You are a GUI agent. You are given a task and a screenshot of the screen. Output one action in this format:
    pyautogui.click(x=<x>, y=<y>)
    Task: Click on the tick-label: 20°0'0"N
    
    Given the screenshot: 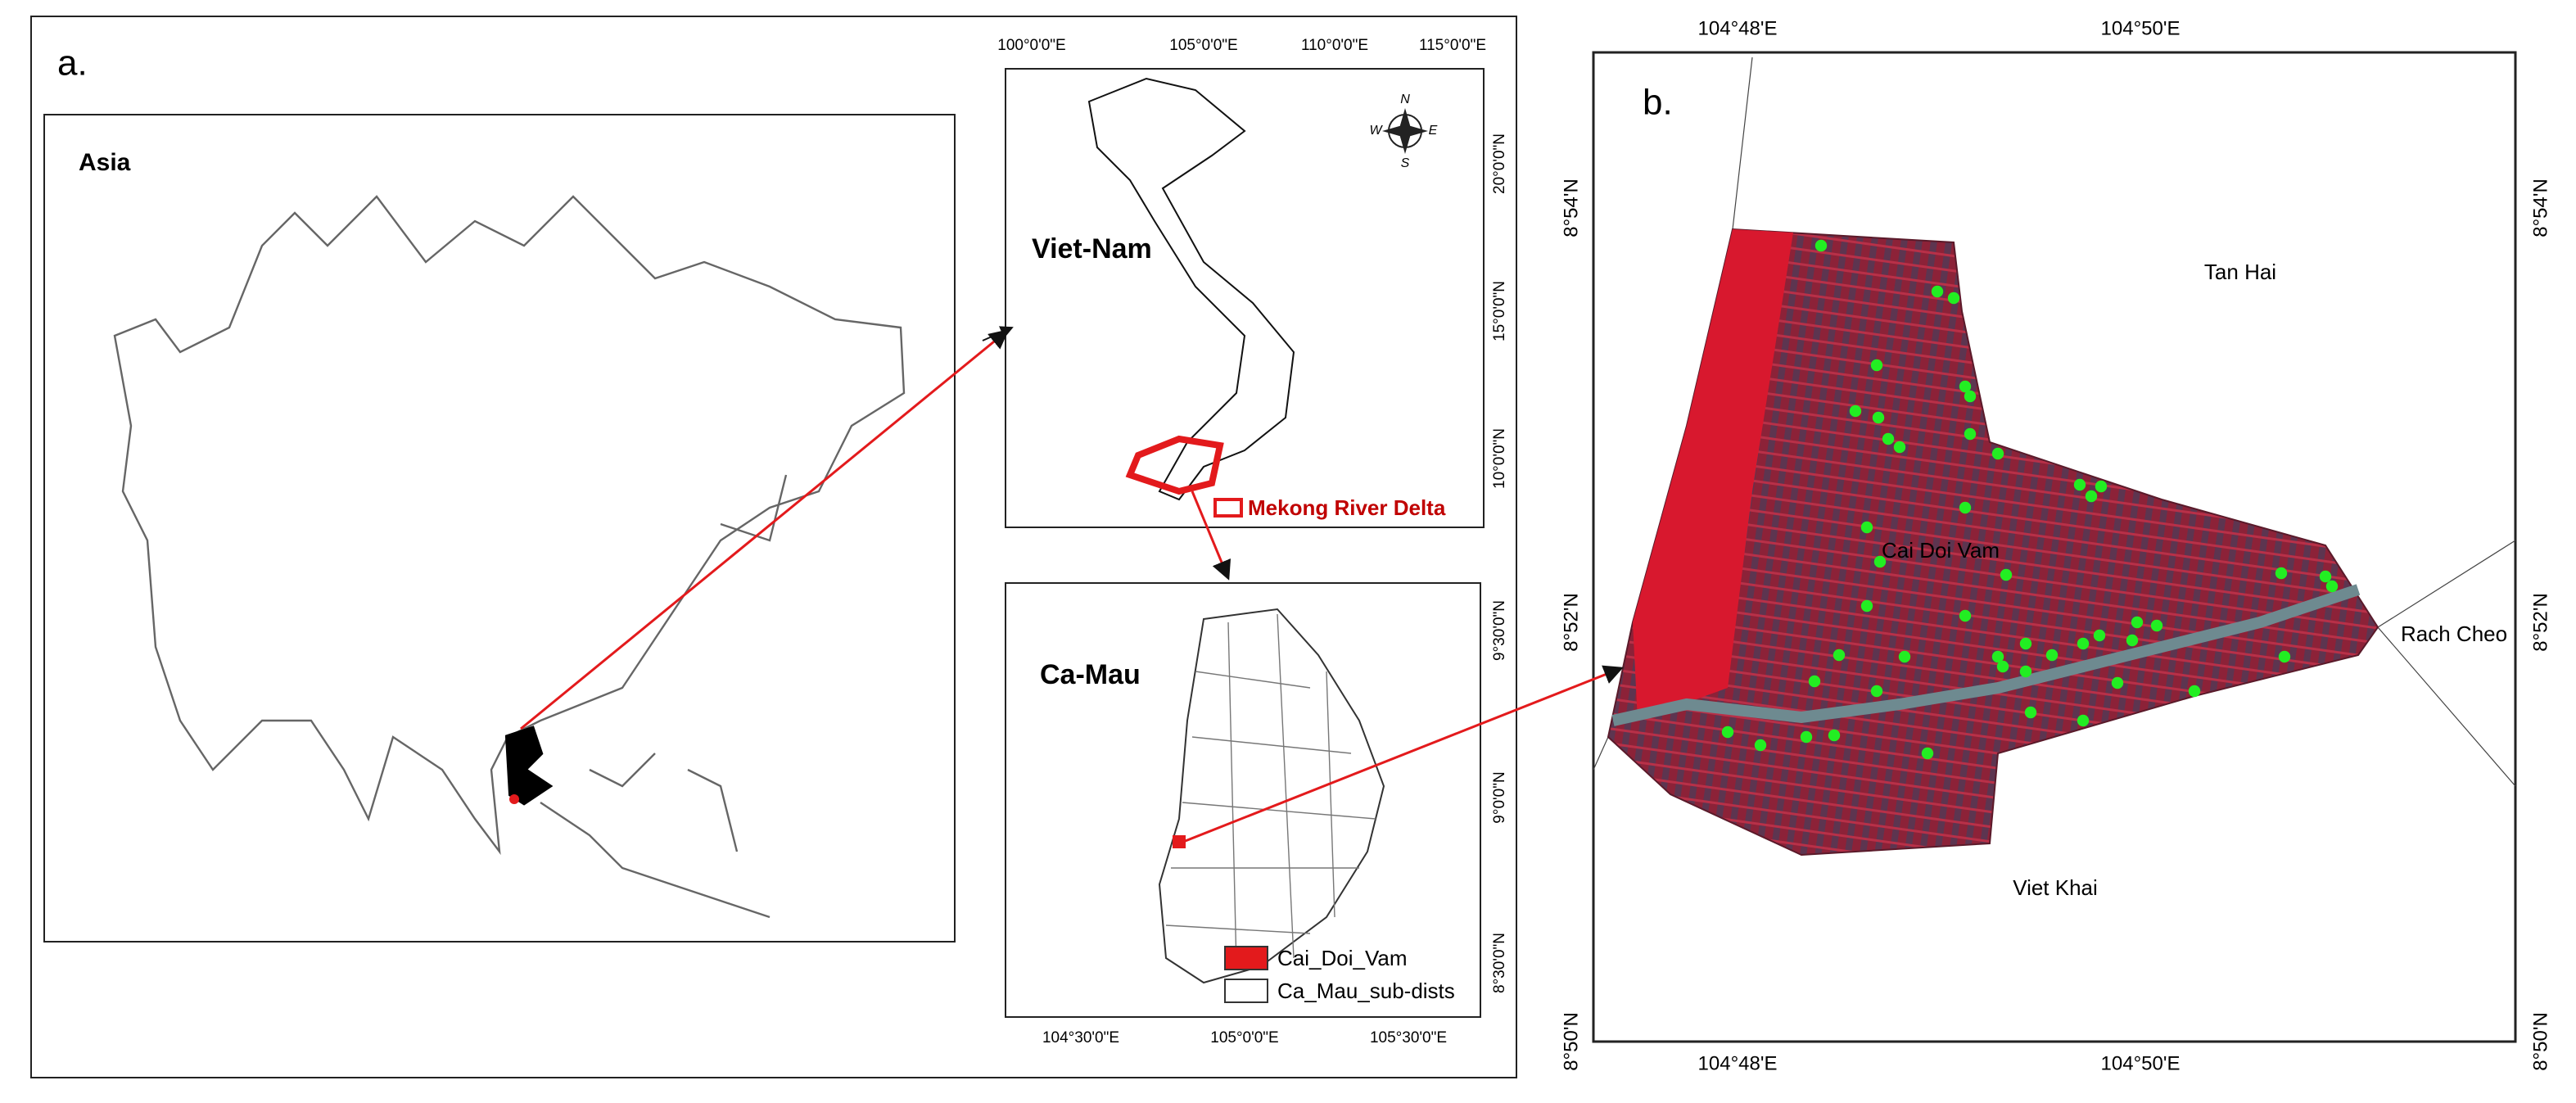 What is the action you would take?
    pyautogui.click(x=1499, y=163)
    